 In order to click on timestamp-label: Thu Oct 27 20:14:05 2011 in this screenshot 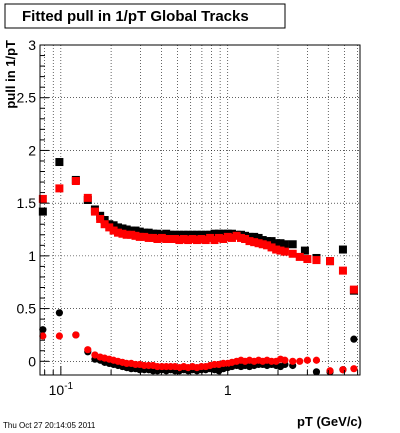, I will do `click(49, 425)`.